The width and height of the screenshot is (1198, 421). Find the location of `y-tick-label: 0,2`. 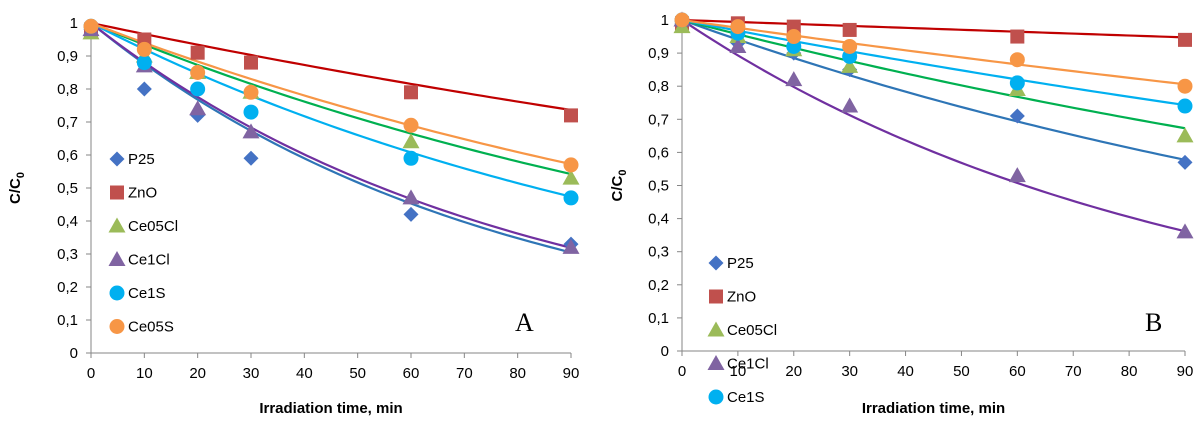

y-tick-label: 0,2 is located at coordinates (658, 285).